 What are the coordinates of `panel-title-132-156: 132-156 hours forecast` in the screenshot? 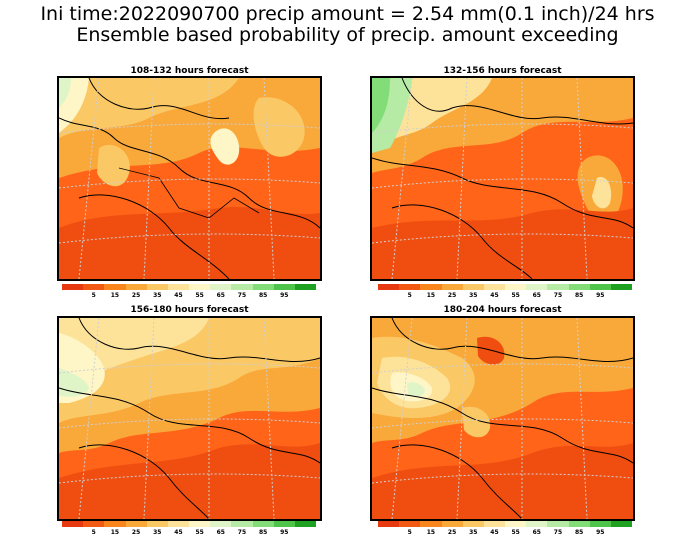 It's located at (502, 71).